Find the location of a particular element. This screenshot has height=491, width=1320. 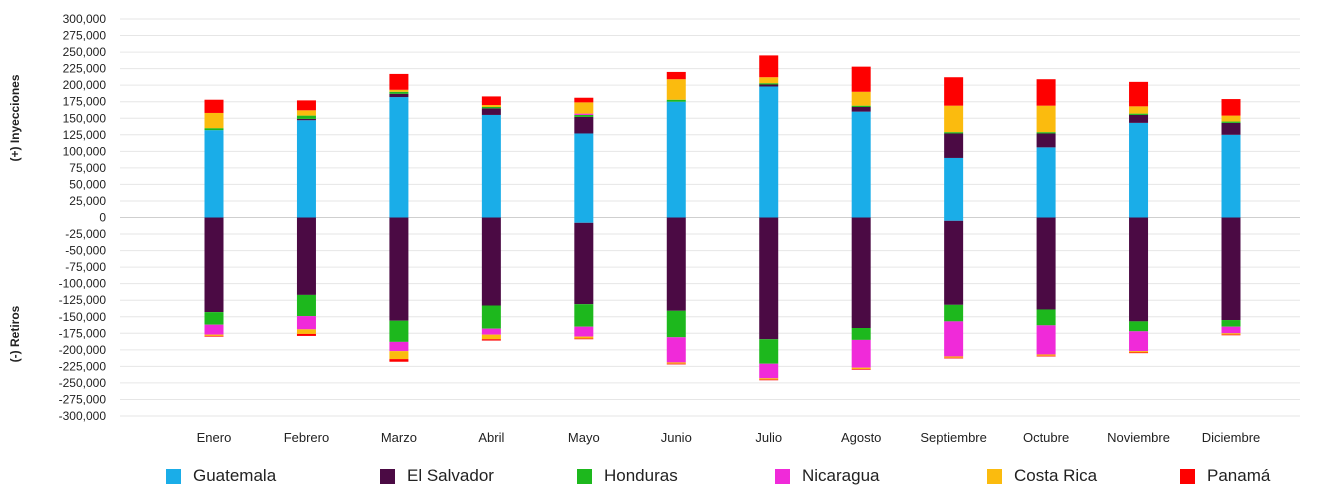

x-category-label: Mayo is located at coordinates (584, 437).